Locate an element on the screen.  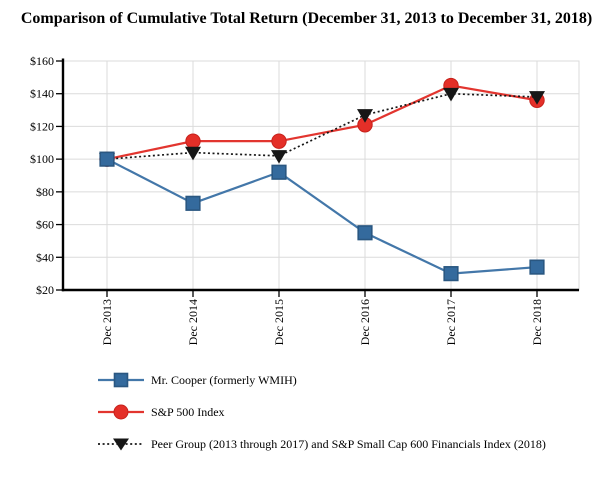
svg-text: $40 is located at coordinates (45, 257).